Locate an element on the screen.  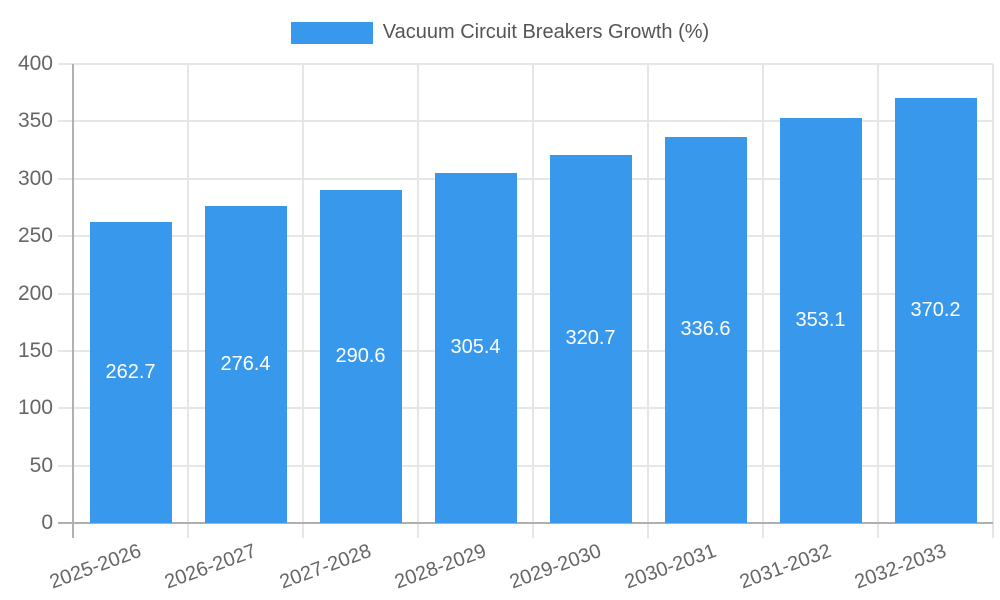
bar-value-label: 305.4 is located at coordinates (475, 347).